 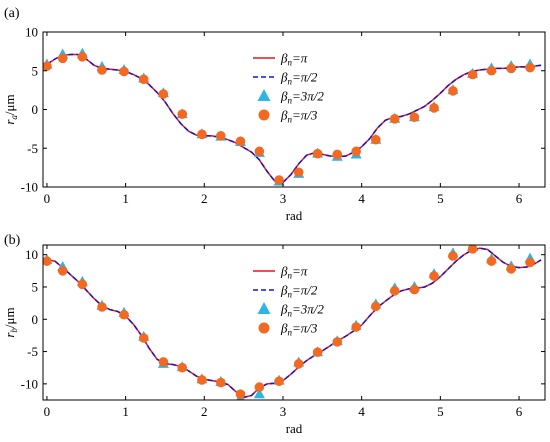 What do you see at coordinates (14, 117) in the screenshot?
I see `y-axis-label-subscript: a` at bounding box center [14, 117].